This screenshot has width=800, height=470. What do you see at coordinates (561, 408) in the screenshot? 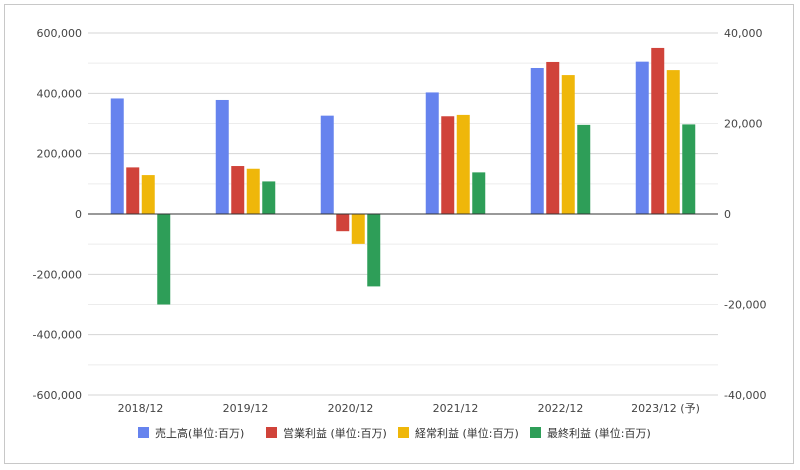
I see `category-label: 2022/12` at bounding box center [561, 408].